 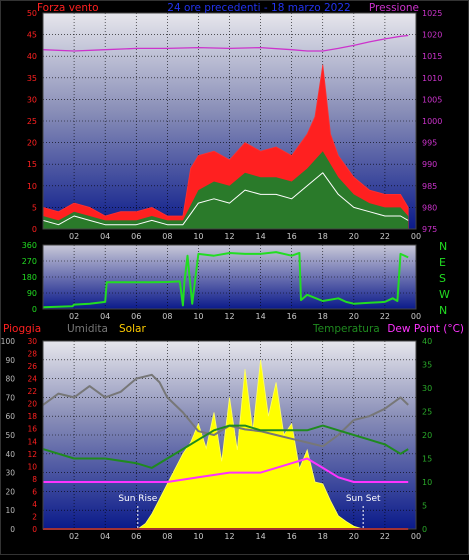 What do you see at coordinates (225, 446) in the screenshot?
I see `series-temperature` at bounding box center [225, 446].